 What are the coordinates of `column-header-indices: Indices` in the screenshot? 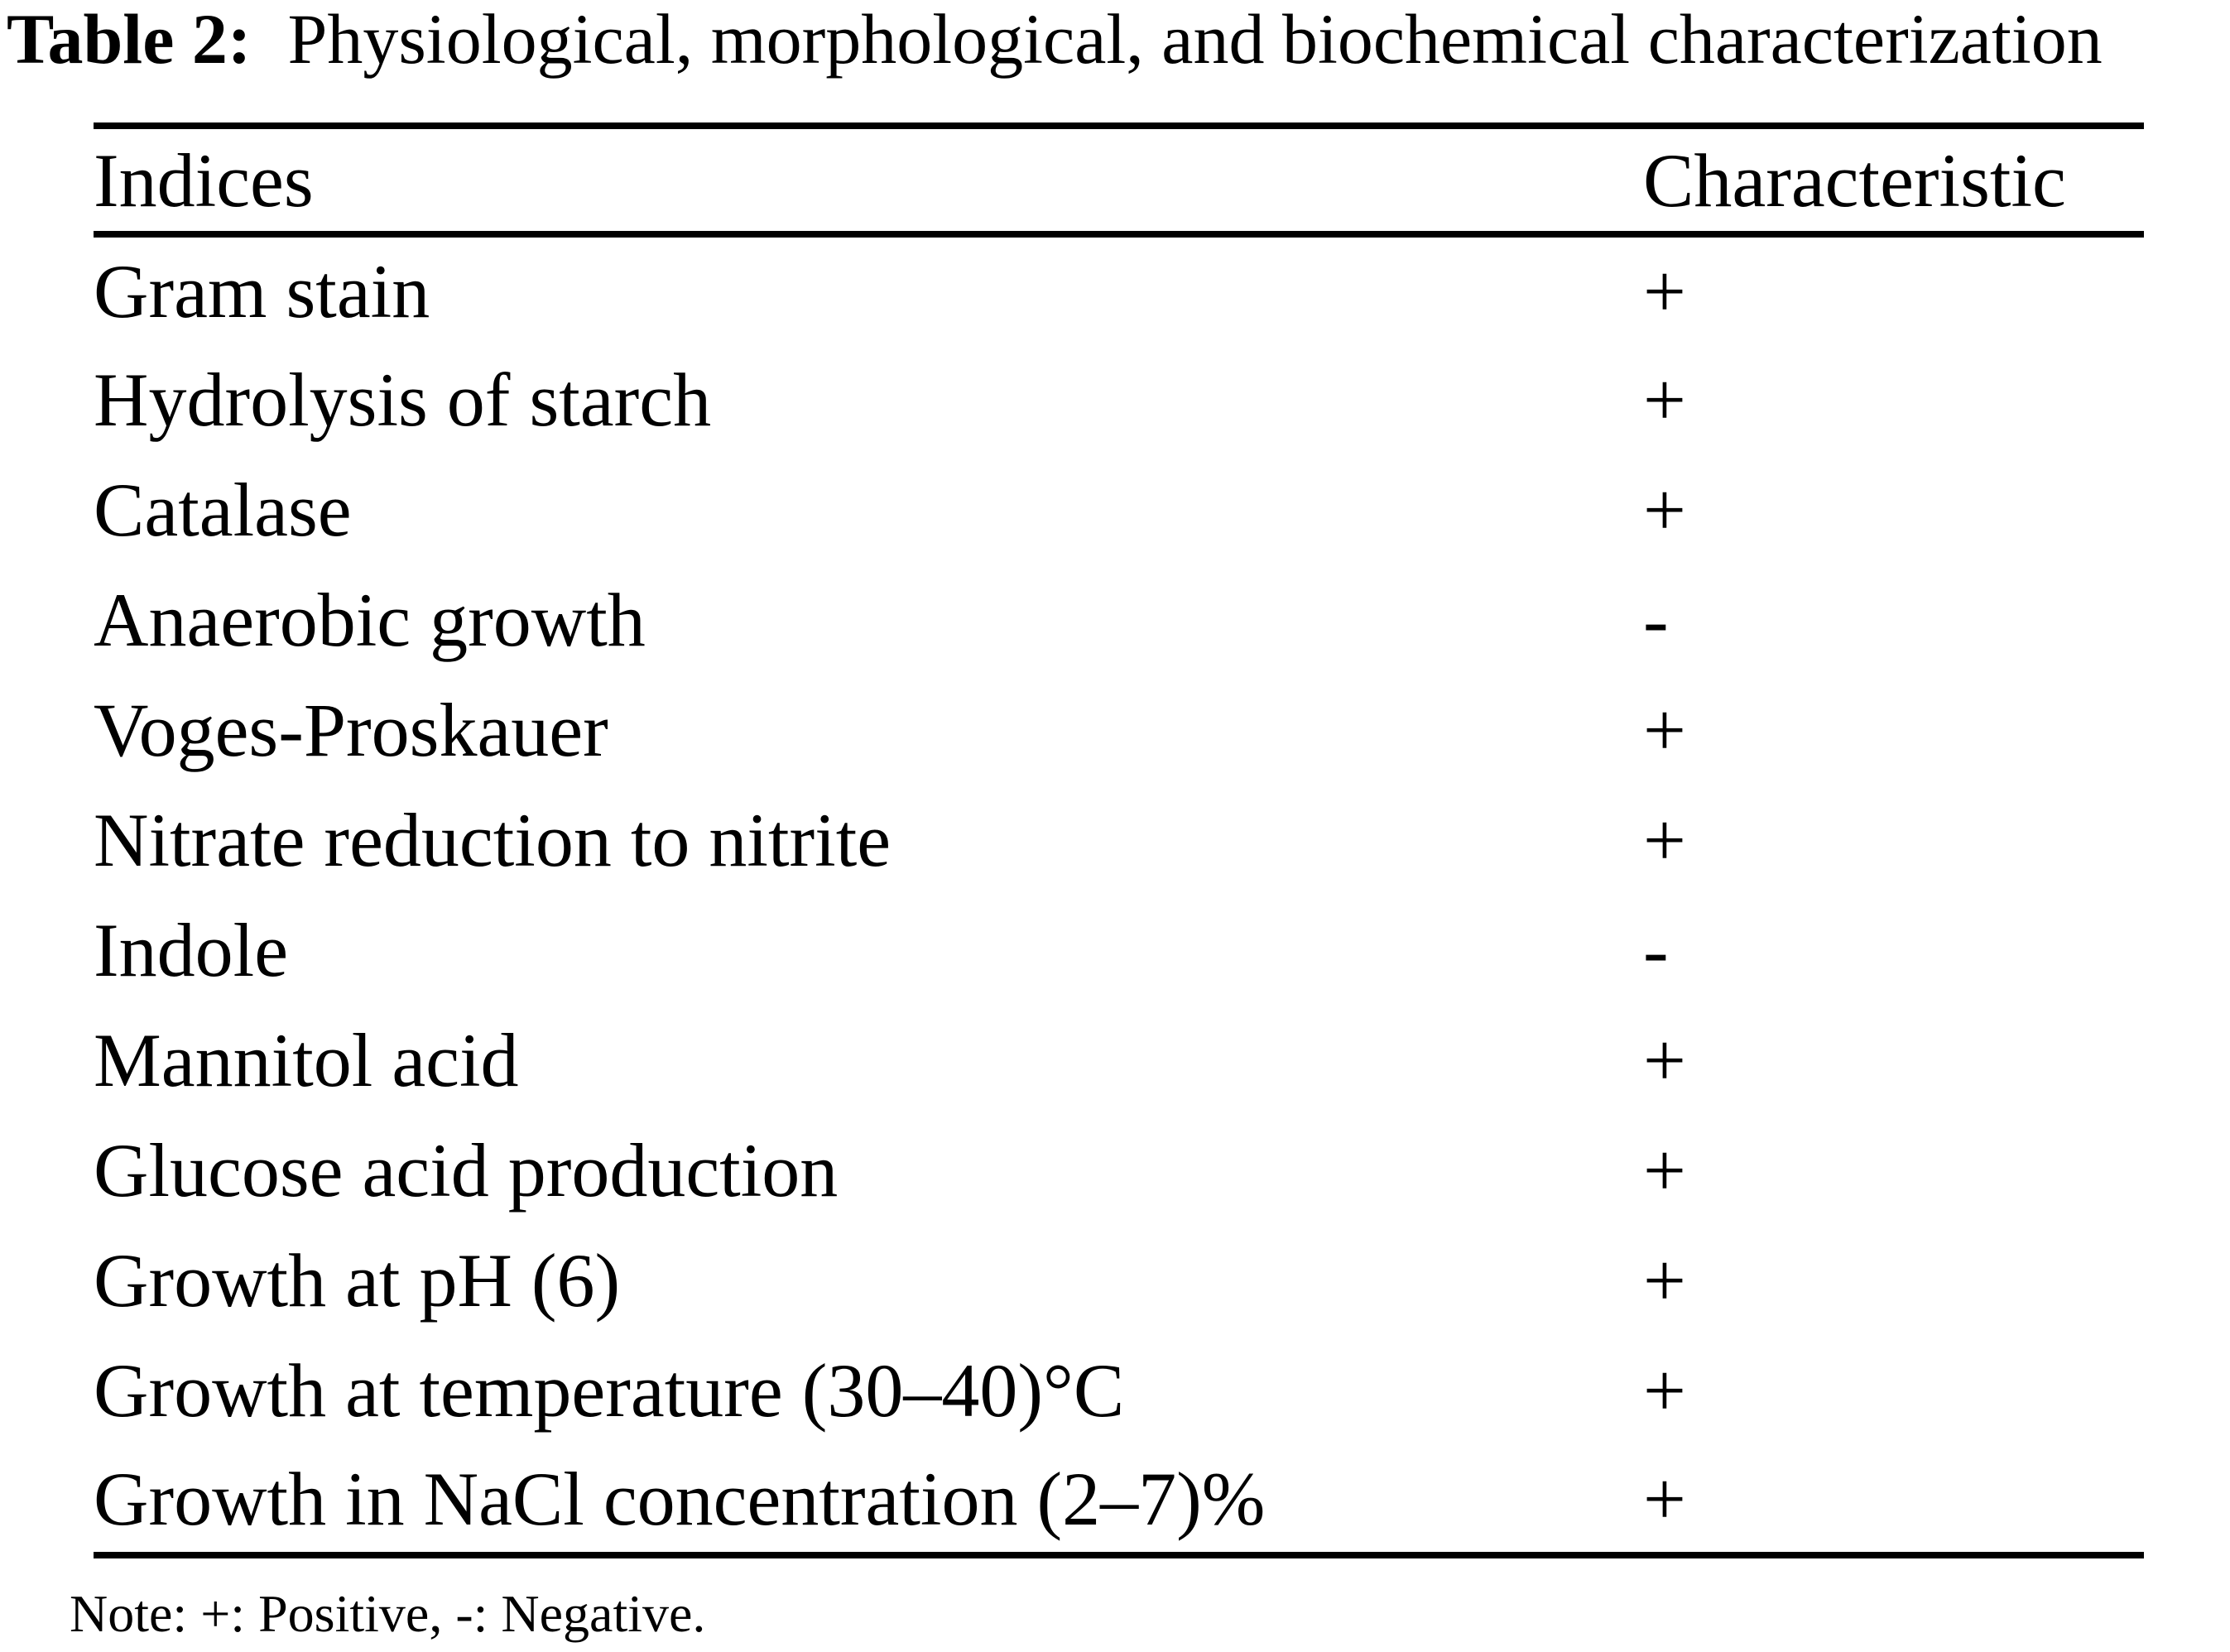 It's located at (868, 182).